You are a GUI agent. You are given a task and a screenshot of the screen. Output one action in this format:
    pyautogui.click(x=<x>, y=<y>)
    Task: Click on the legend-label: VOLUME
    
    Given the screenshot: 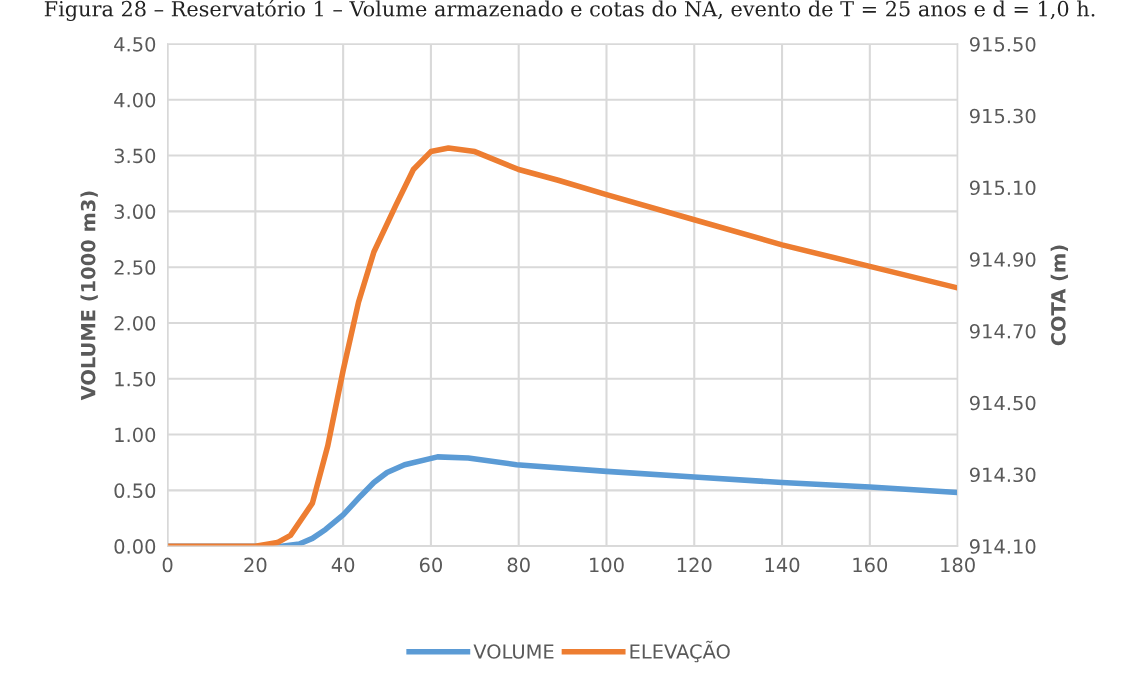 What is the action you would take?
    pyautogui.click(x=513, y=651)
    